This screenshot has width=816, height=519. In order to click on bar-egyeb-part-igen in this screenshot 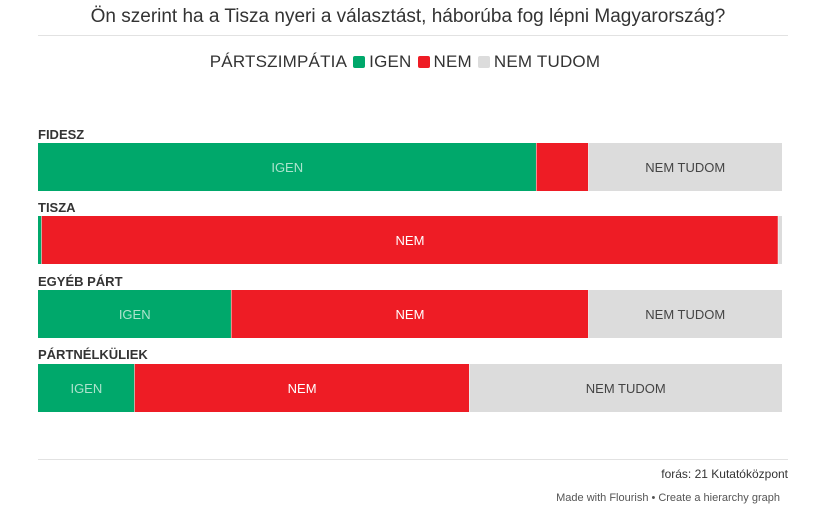, I will do `click(135, 314)`.